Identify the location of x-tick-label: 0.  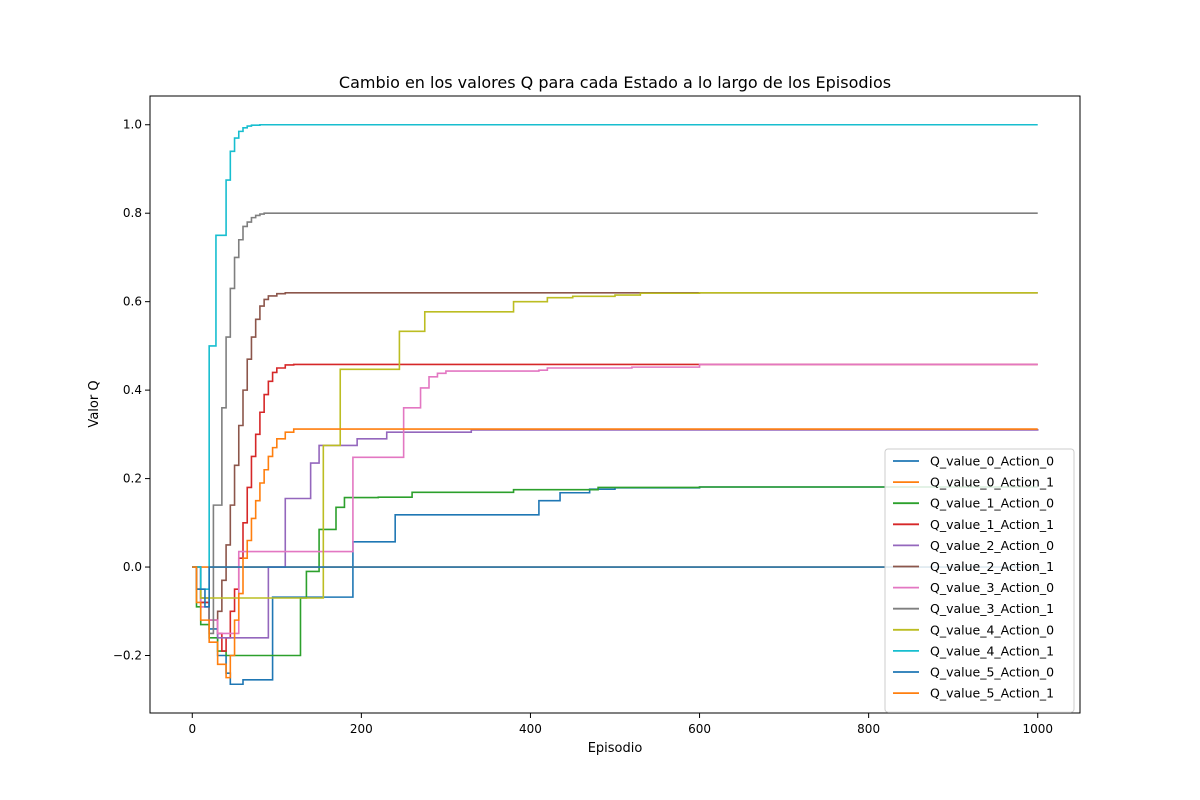
(192, 729).